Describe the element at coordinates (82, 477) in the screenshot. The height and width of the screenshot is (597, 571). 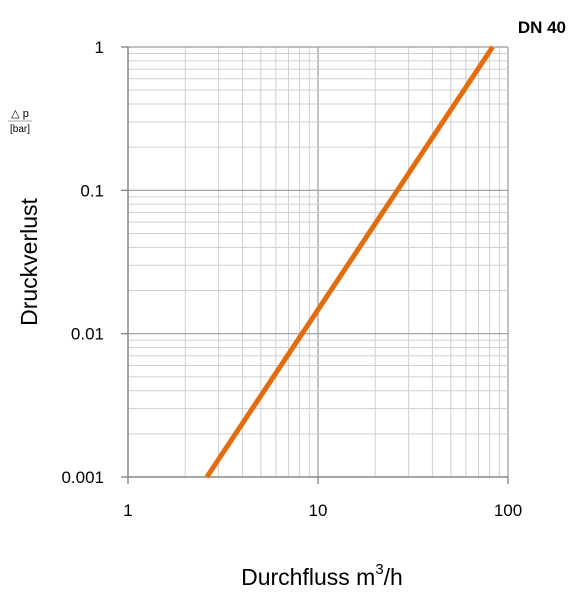
I see `y-tick-label: 0.001` at that location.